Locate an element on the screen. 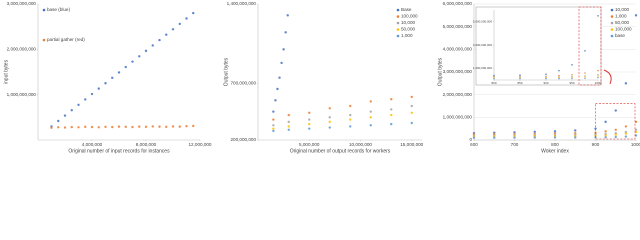  x-tick-label: 10,000,000 is located at coordinates (360, 144).